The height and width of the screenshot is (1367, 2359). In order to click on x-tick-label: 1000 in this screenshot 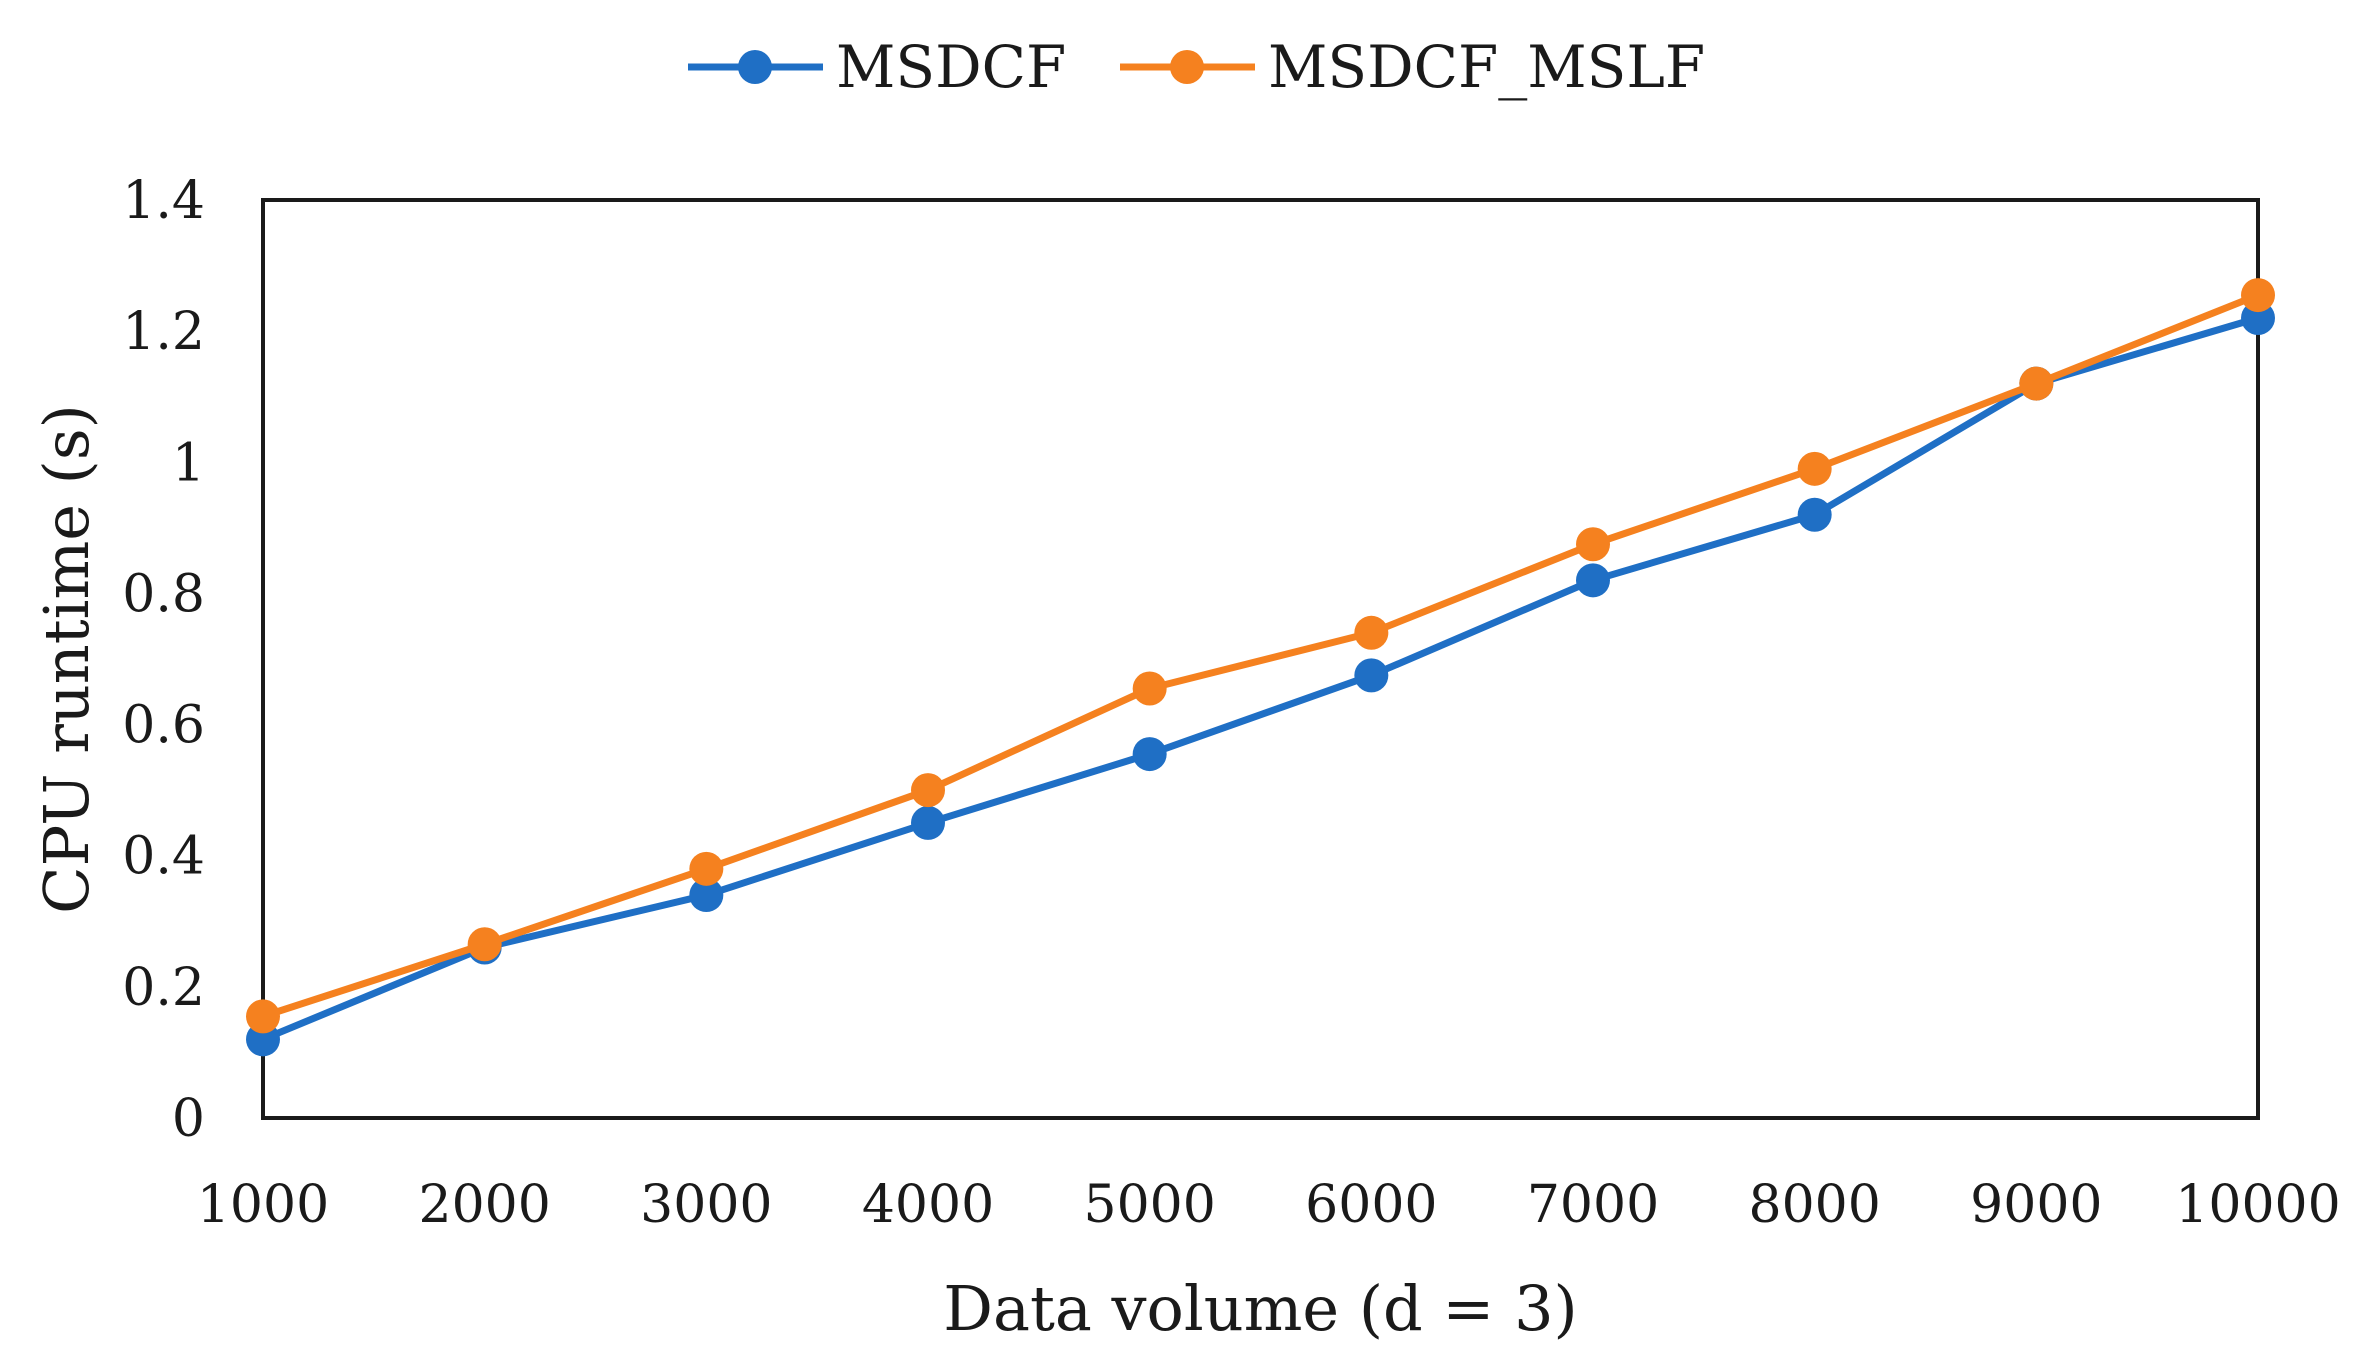, I will do `click(263, 1205)`.